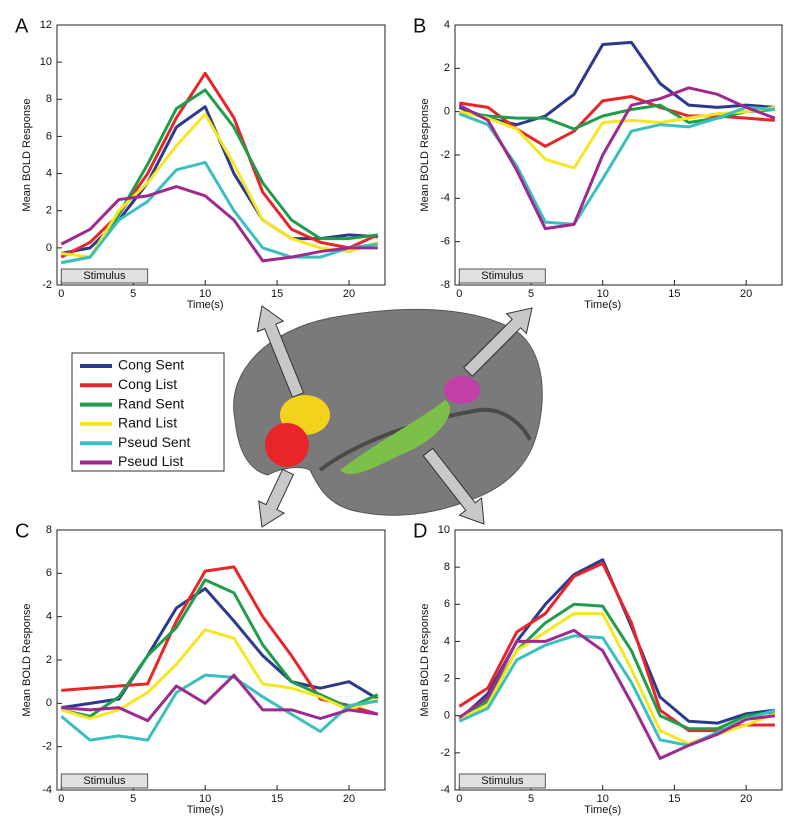 This screenshot has height=830, width=800. I want to click on y-tick-label: -8, so click(445, 285).